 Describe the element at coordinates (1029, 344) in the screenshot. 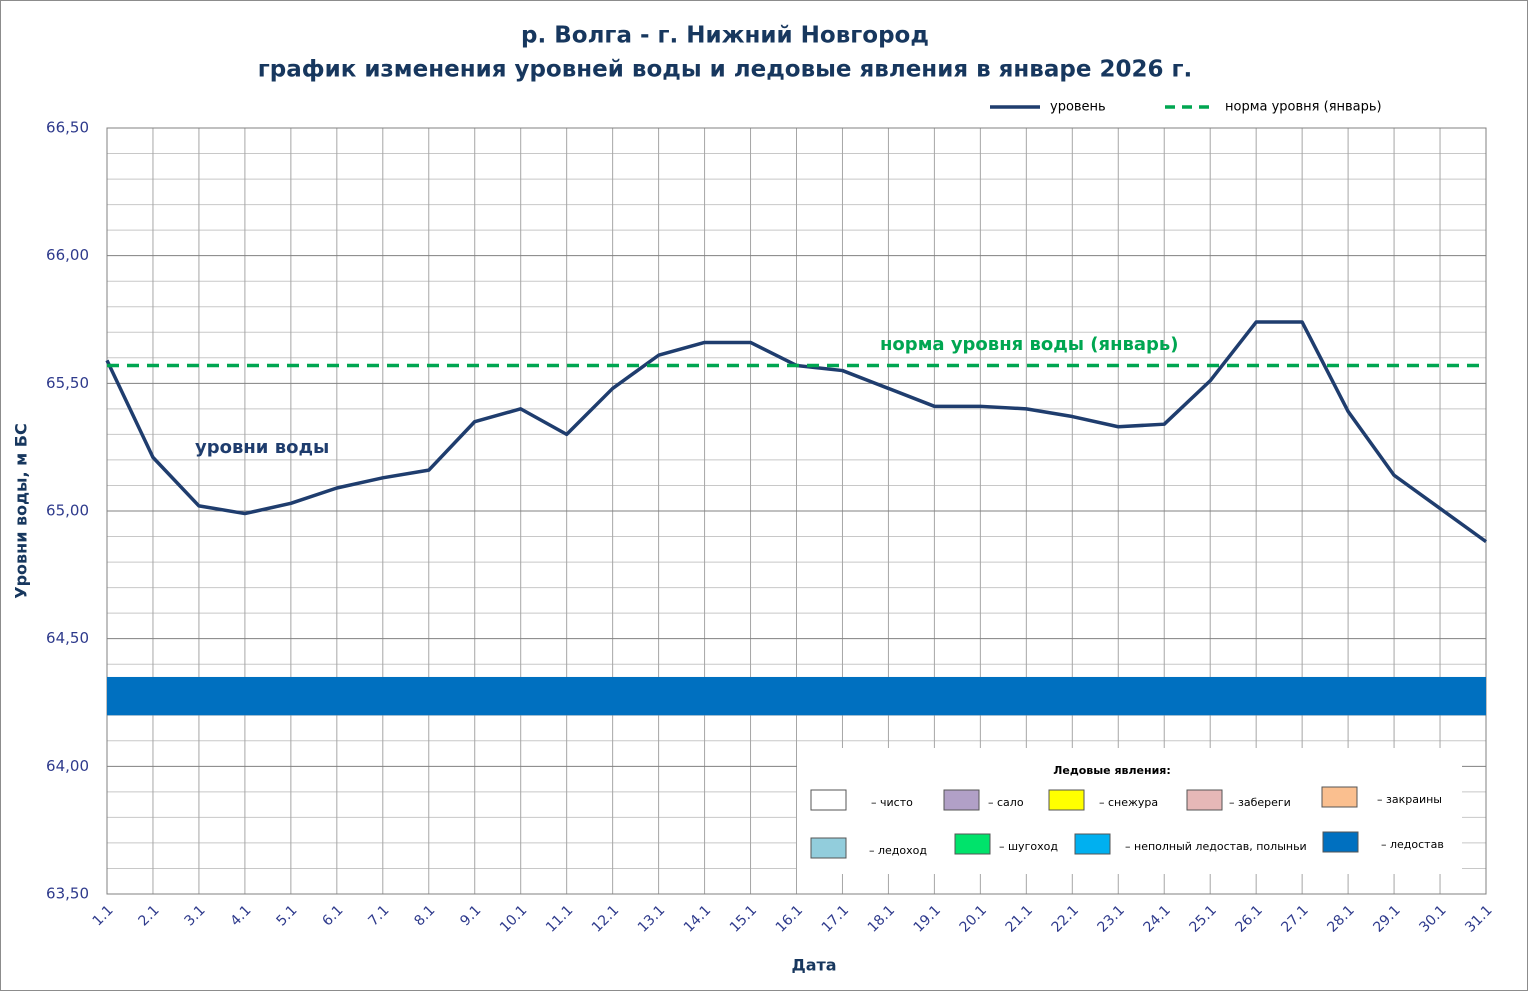

I see `annotation: норма уровня воды (январь)` at that location.